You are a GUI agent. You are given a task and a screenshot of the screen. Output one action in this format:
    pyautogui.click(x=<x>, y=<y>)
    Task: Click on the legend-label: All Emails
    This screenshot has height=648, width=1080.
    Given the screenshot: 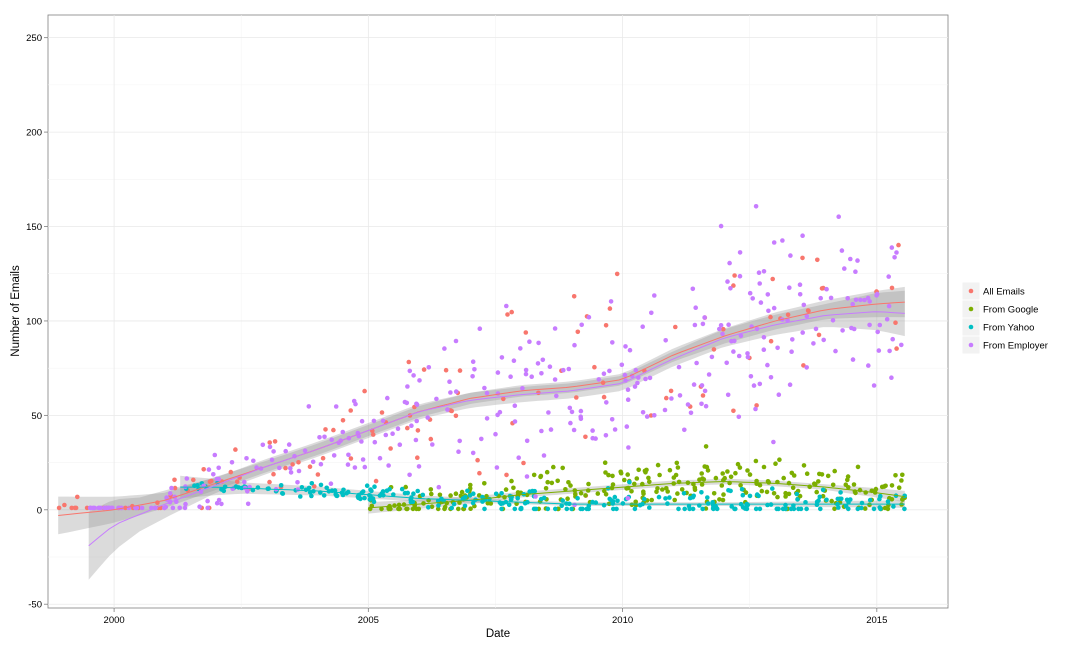 What is the action you would take?
    pyautogui.click(x=1004, y=292)
    